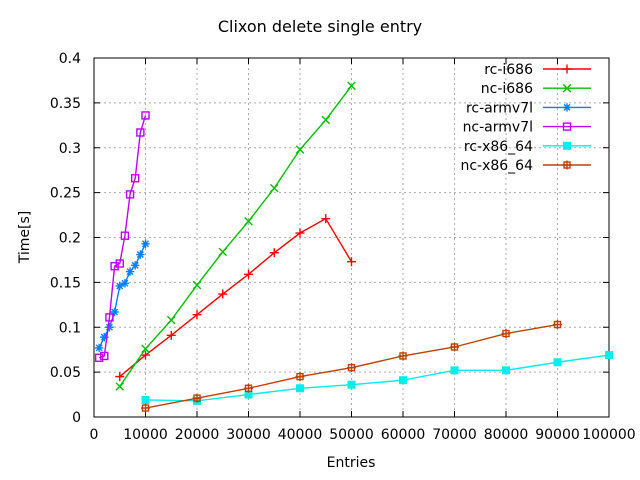  Describe the element at coordinates (65, 283) in the screenshot. I see `y-tick-label: 0.15` at that location.